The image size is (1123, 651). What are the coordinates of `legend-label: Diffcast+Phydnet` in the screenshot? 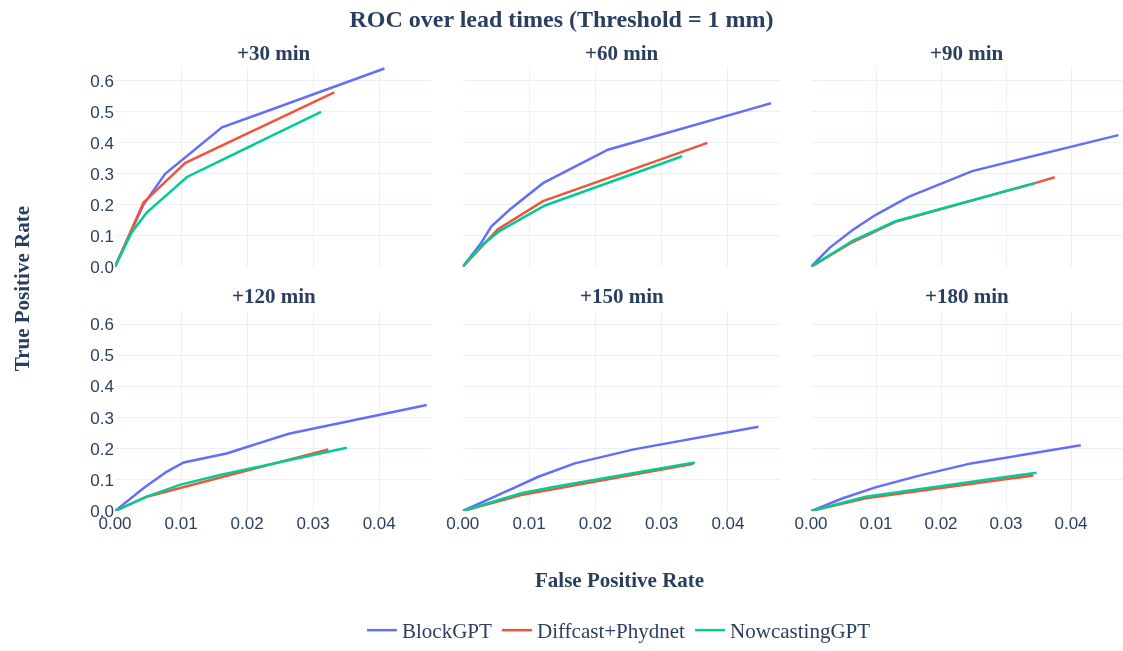 It's located at (611, 631).